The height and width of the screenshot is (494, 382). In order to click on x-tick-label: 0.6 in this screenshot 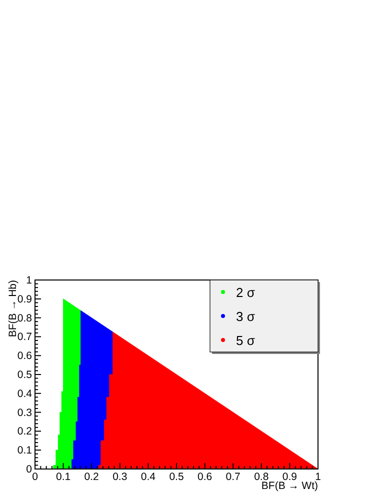, I will do `click(204, 477)`.